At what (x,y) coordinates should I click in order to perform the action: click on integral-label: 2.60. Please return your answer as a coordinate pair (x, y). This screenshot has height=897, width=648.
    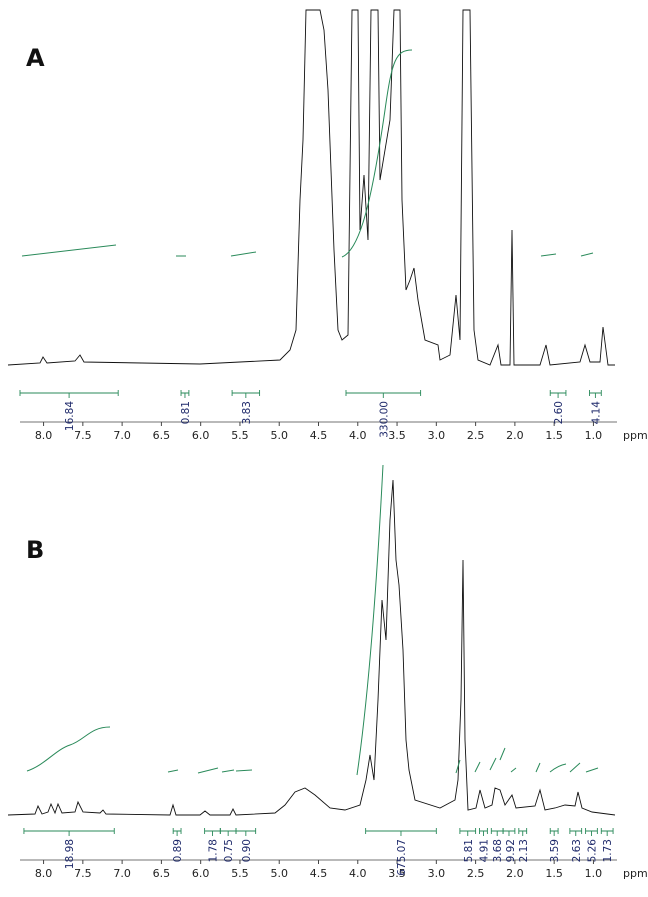
    Looking at the image, I should click on (559, 412).